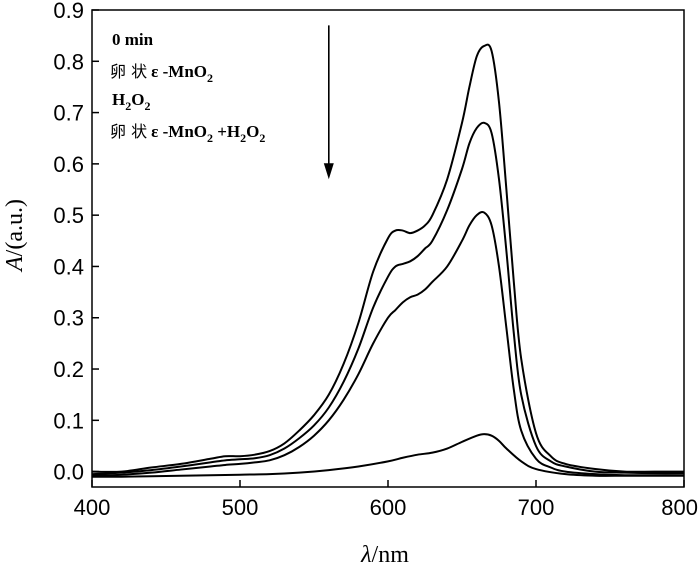 The image size is (700, 568). Describe the element at coordinates (118, 99) in the screenshot. I see `legend-entry-3-h: H` at that location.